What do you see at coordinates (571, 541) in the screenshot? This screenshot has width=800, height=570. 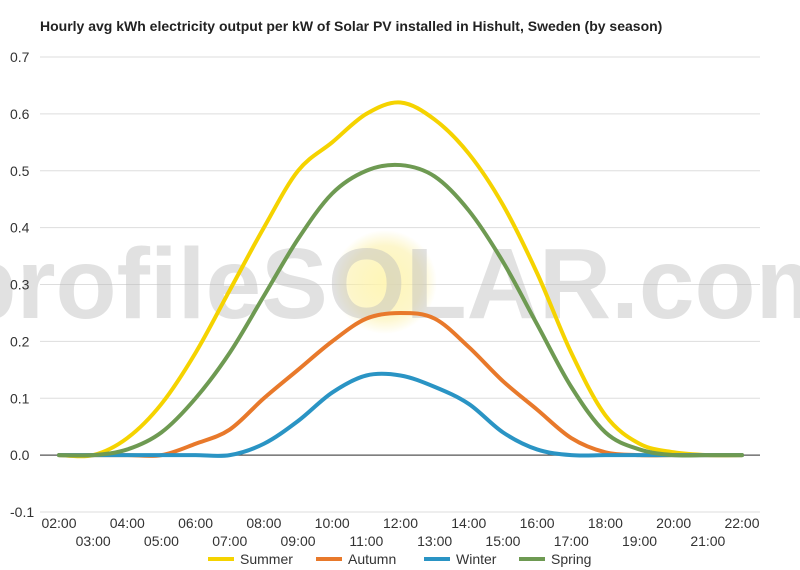 I see `x-tick-label: 17:00` at bounding box center [571, 541].